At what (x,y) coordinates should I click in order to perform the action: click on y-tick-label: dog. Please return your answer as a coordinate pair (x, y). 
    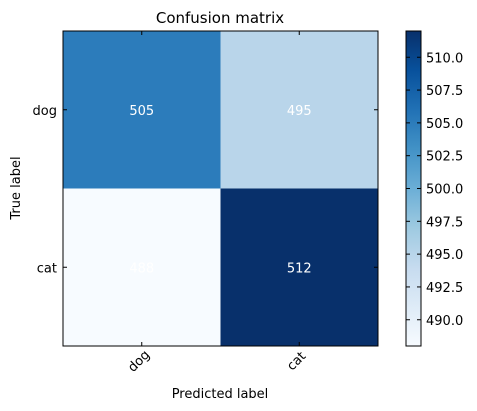
    Looking at the image, I should click on (45, 111).